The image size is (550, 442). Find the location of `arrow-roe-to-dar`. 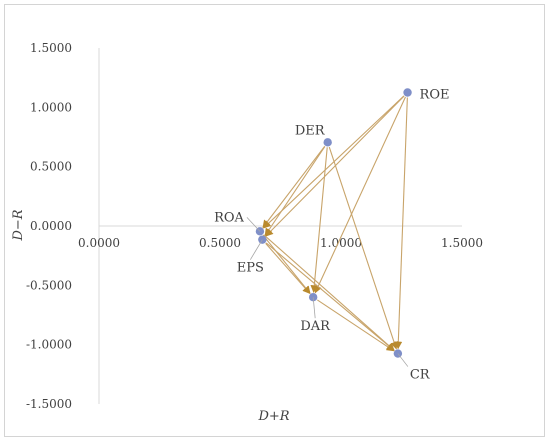

arrow-roe-to-dar is located at coordinates (360, 195).